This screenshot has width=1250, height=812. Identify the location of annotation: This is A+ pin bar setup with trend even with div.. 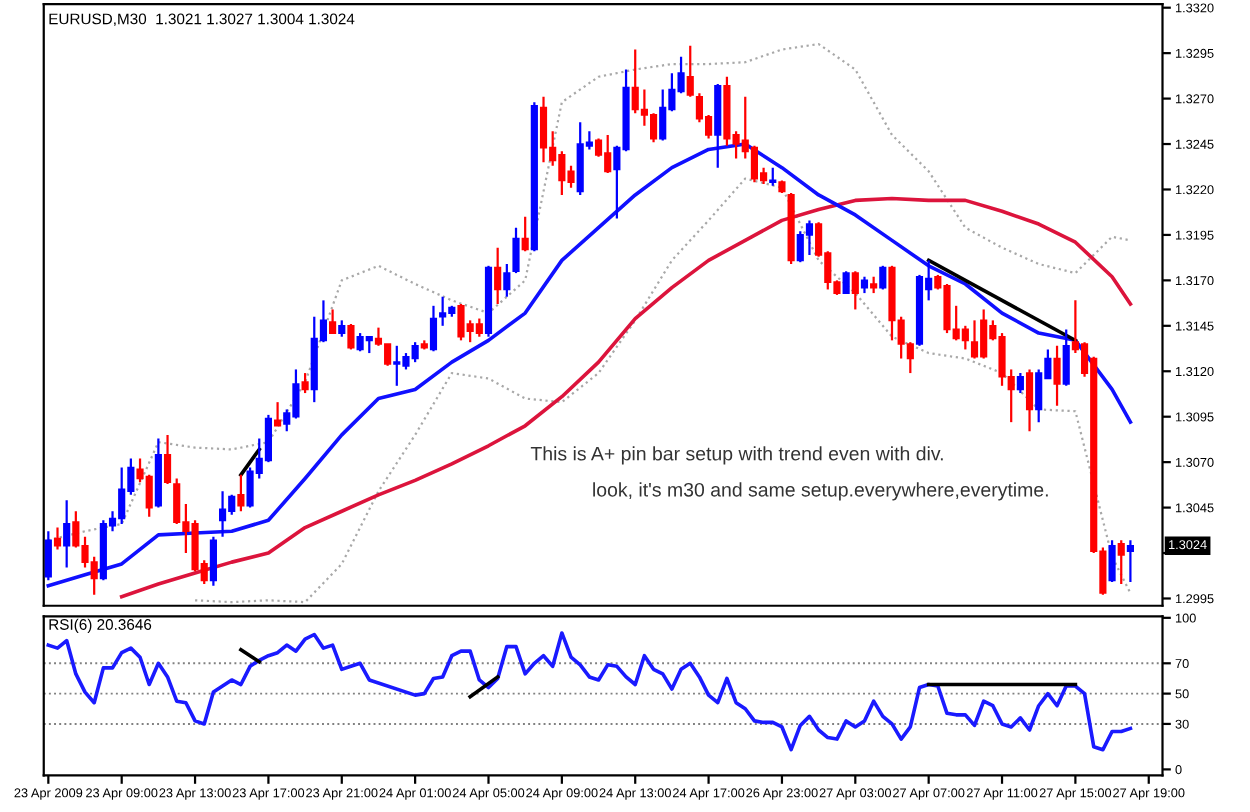
(736, 455).